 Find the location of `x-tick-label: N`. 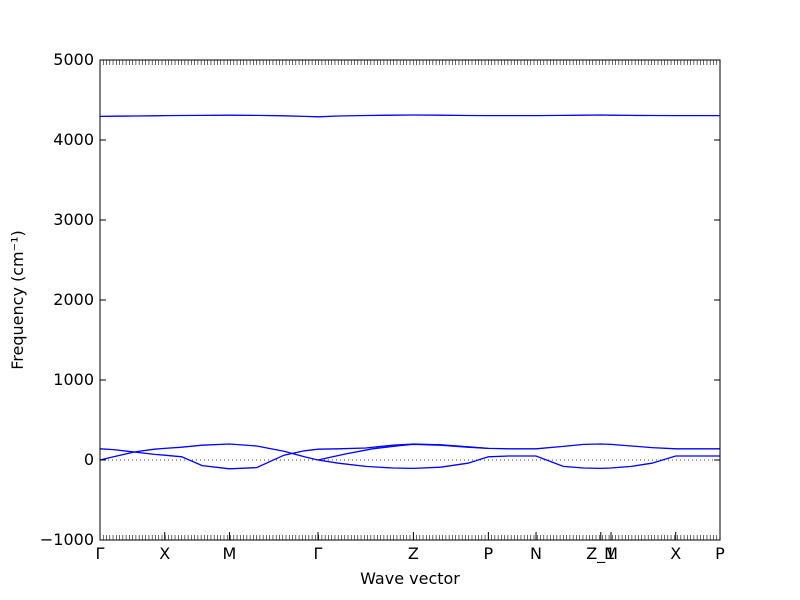

x-tick-label: N is located at coordinates (536, 553).